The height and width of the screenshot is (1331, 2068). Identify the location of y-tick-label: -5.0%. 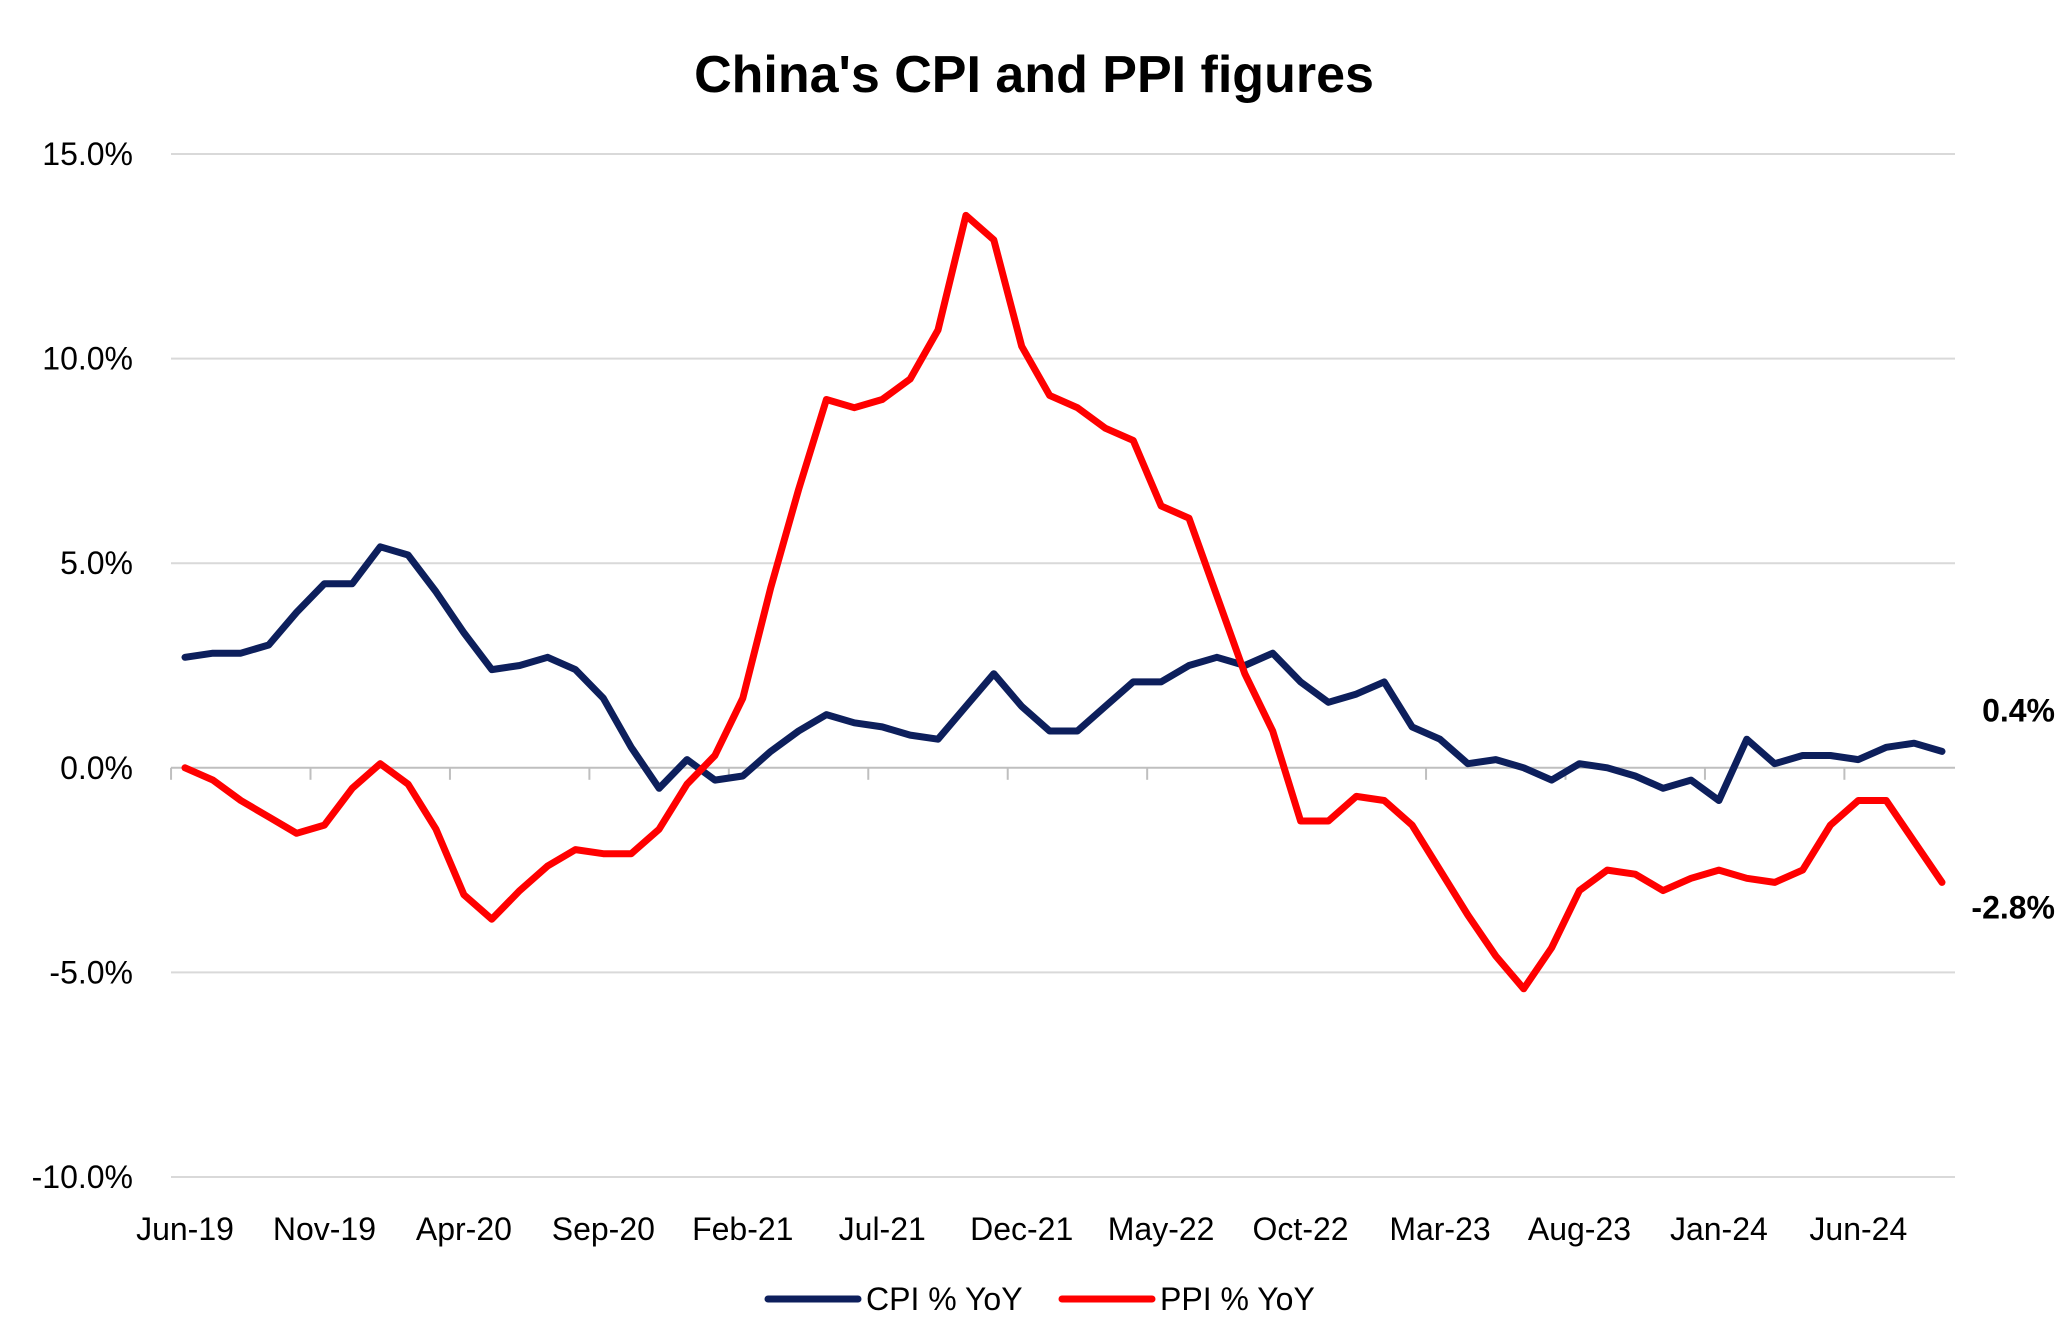
(91, 972).